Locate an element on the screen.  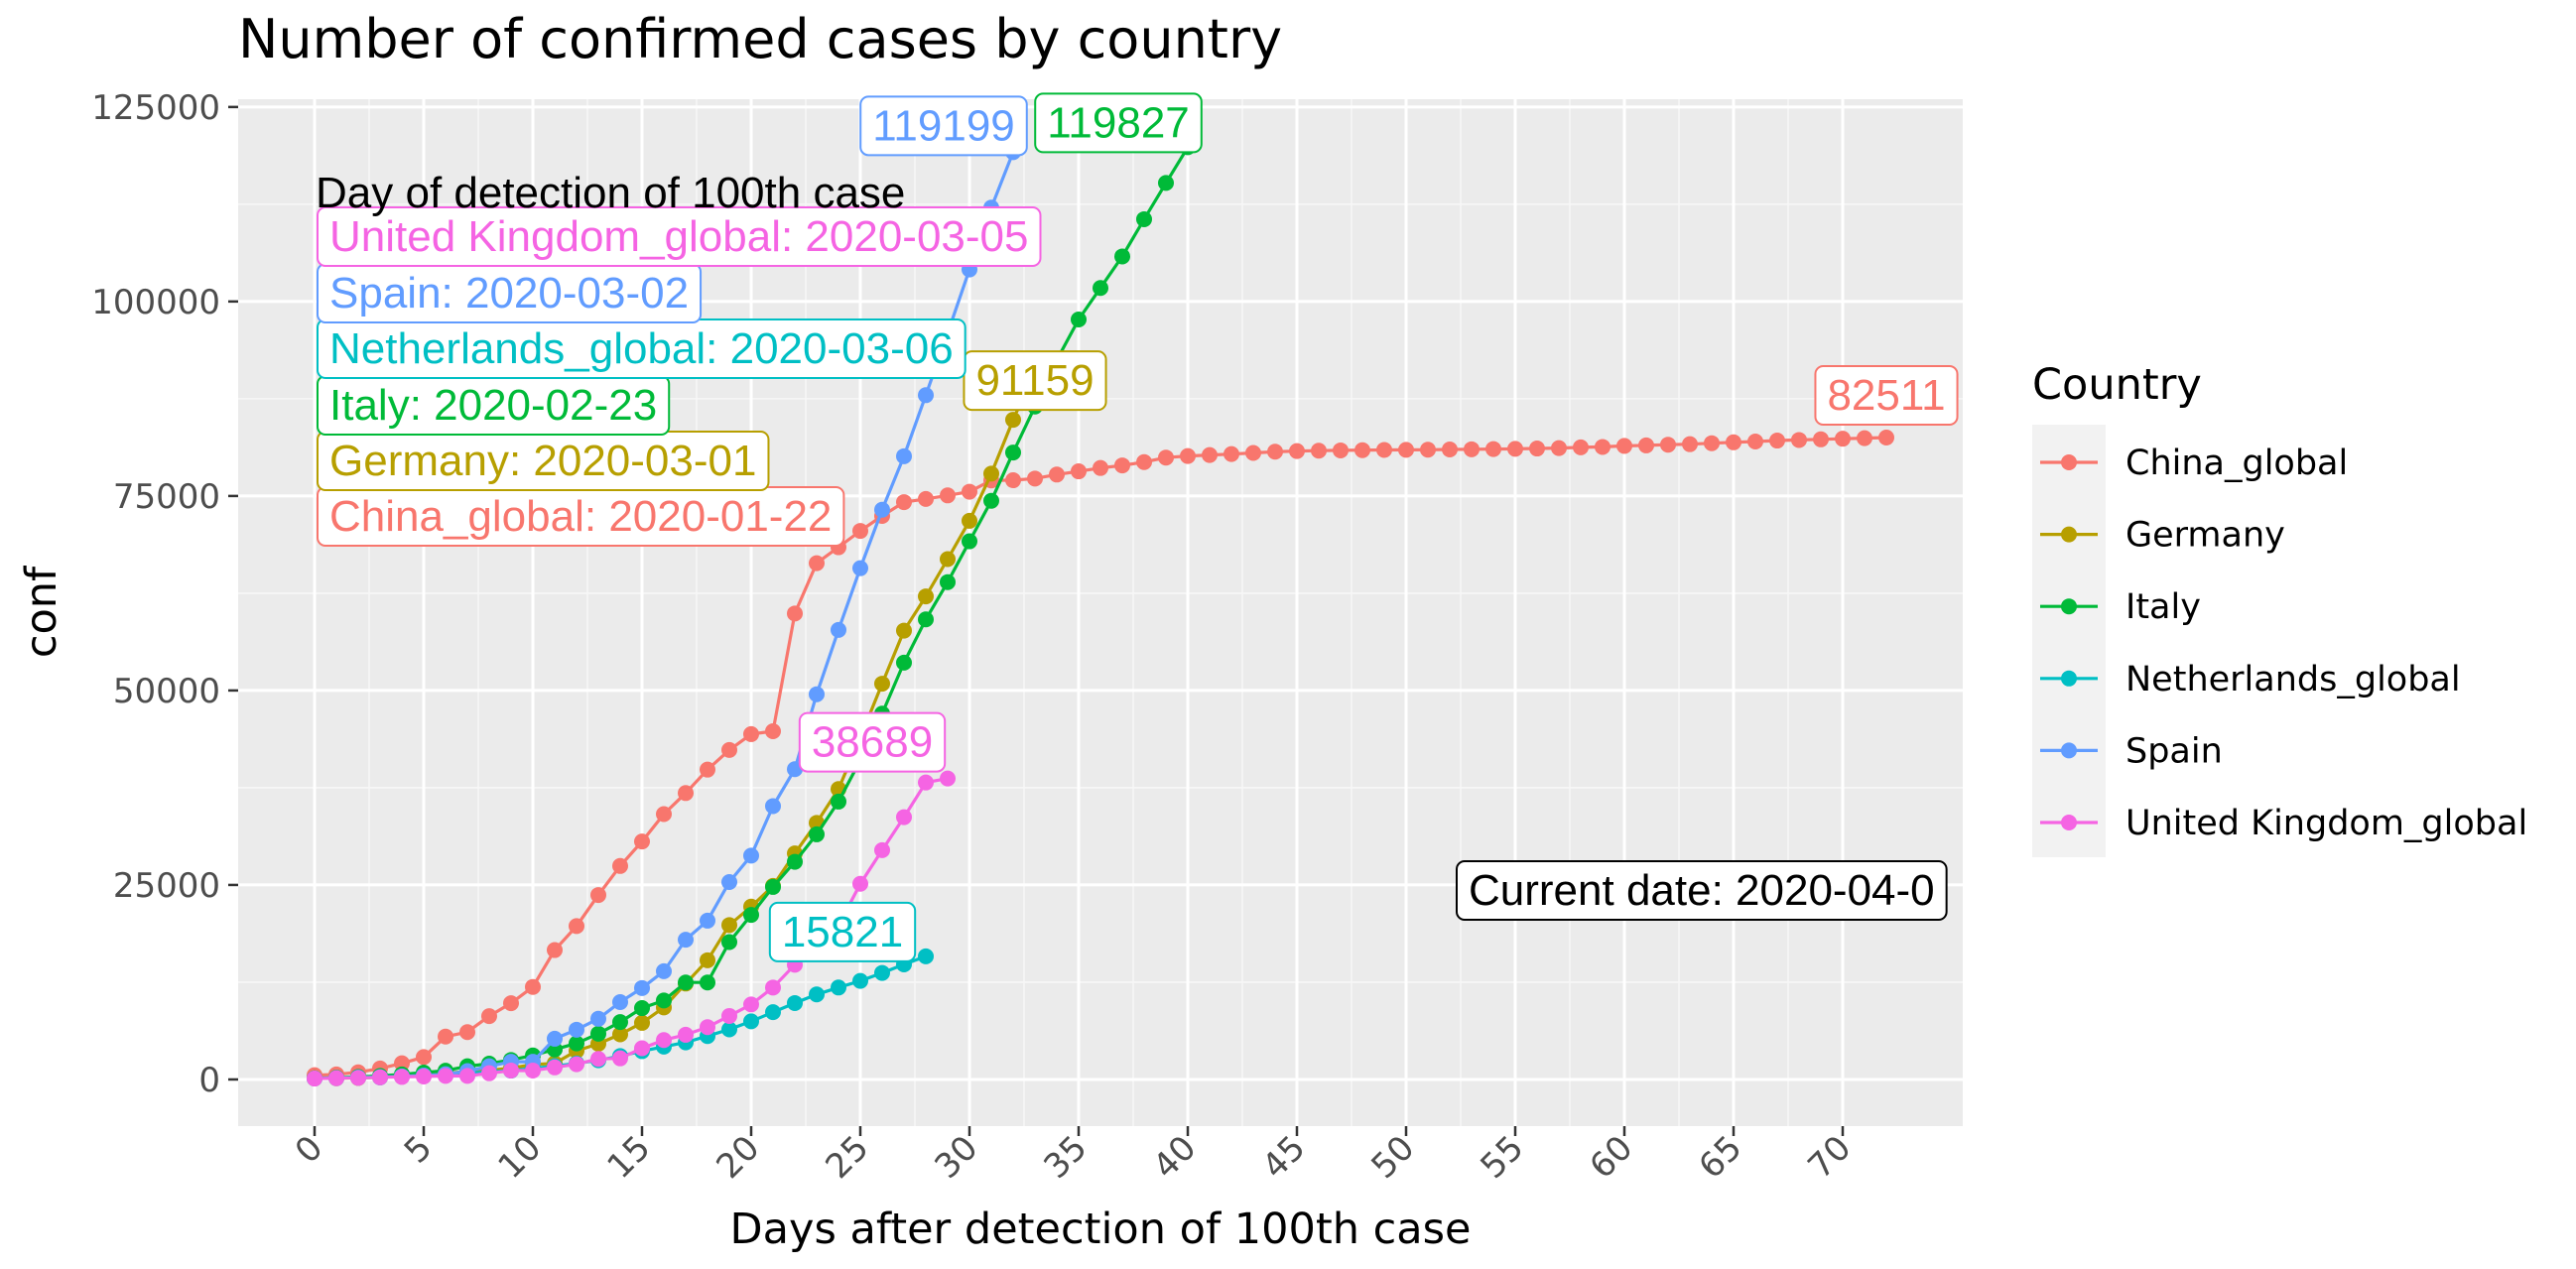
detection-date-label-box is located at coordinates (680, 236).